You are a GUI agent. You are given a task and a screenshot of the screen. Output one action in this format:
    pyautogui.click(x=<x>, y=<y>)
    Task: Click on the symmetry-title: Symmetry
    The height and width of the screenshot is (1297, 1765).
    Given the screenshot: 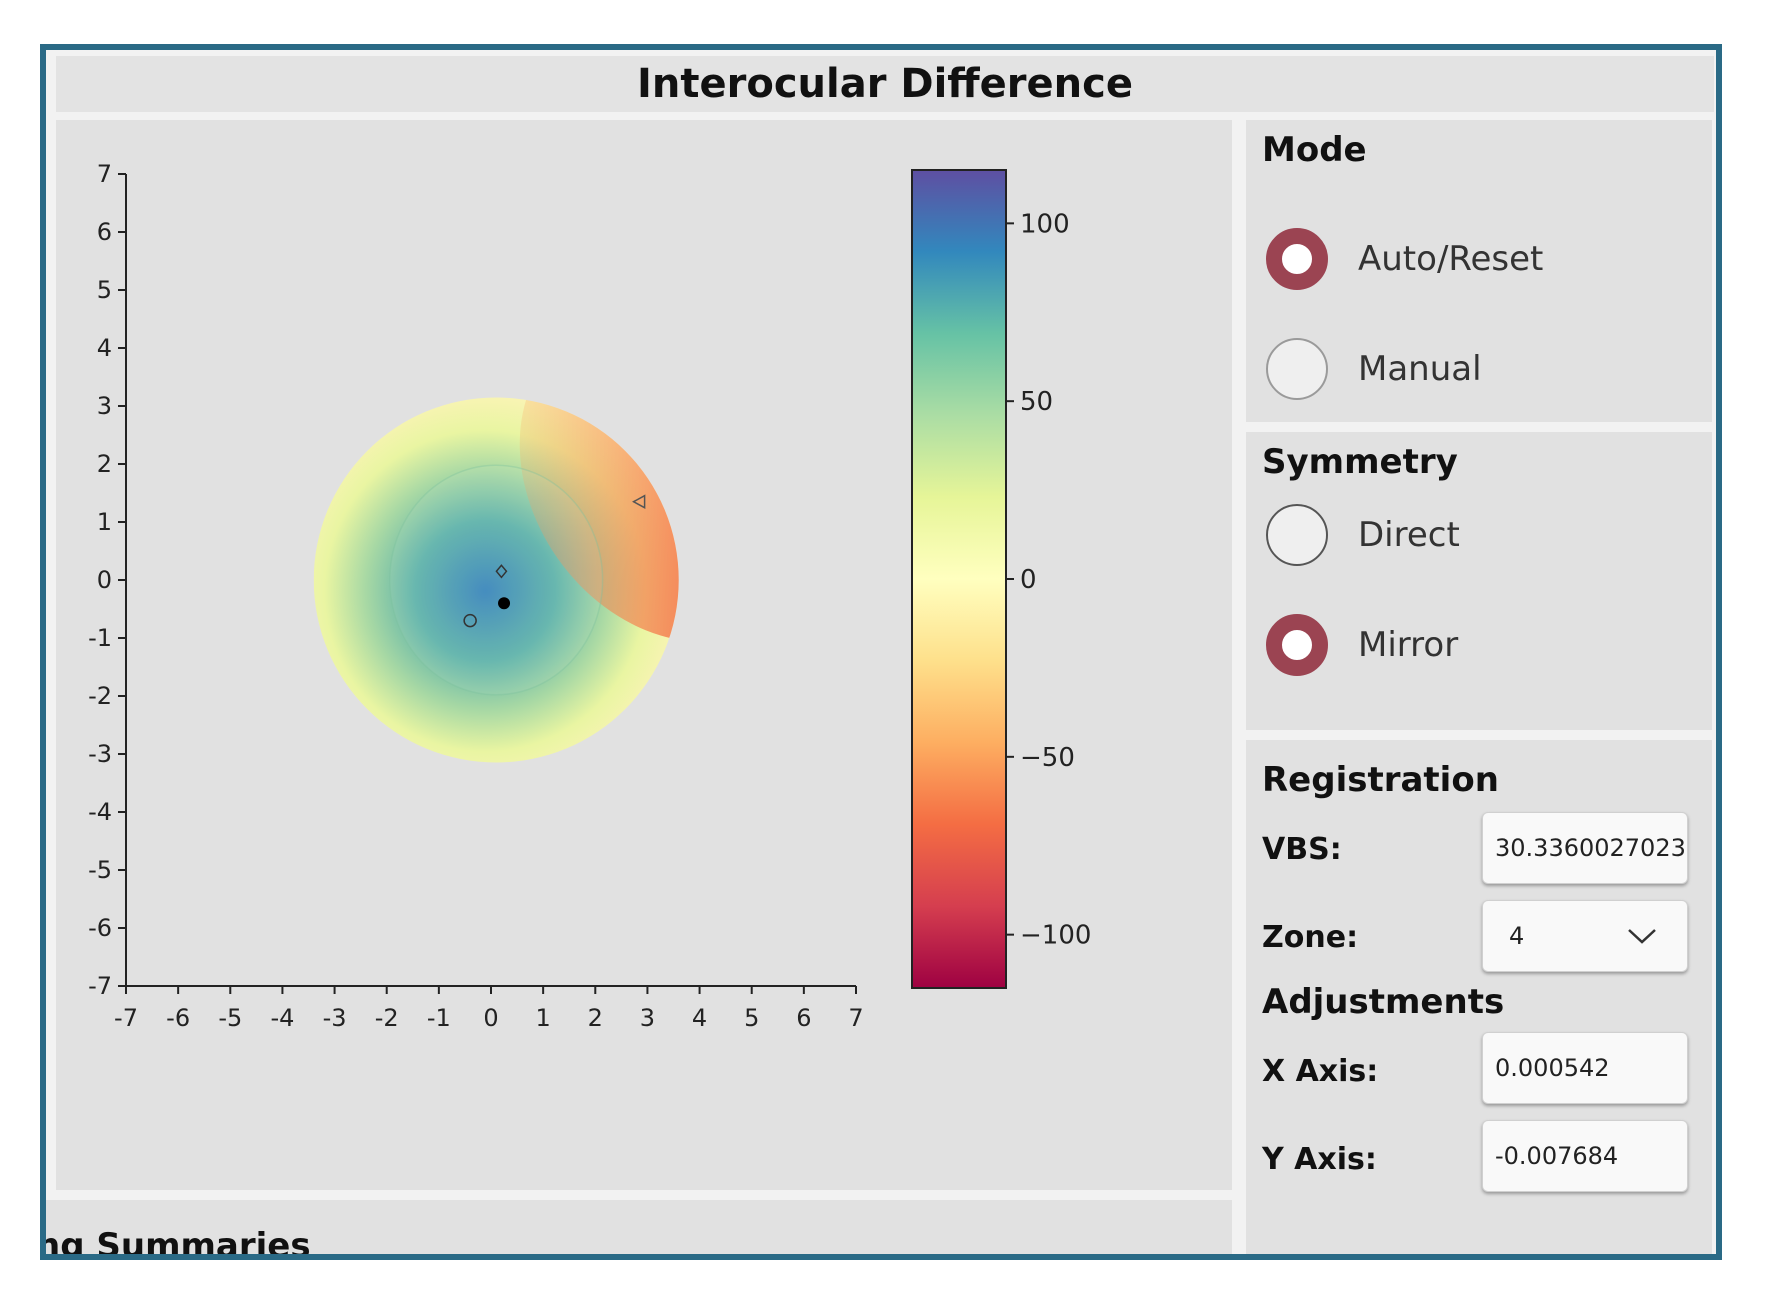 What is the action you would take?
    pyautogui.click(x=1360, y=462)
    